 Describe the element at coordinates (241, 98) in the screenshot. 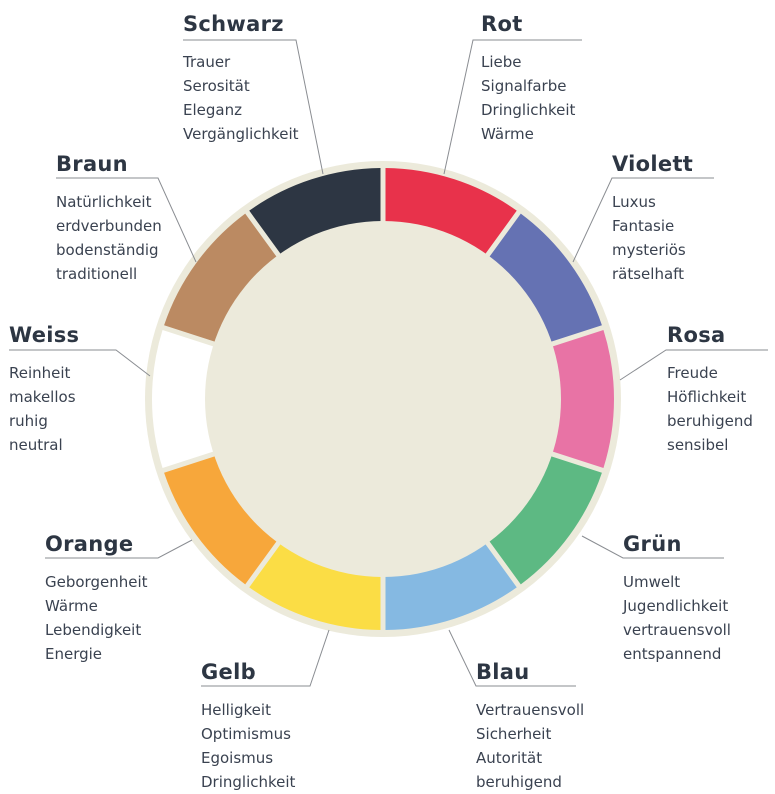

I see `attribute-list: Trauer Serosität Eleganz Vergänglichkeit` at that location.